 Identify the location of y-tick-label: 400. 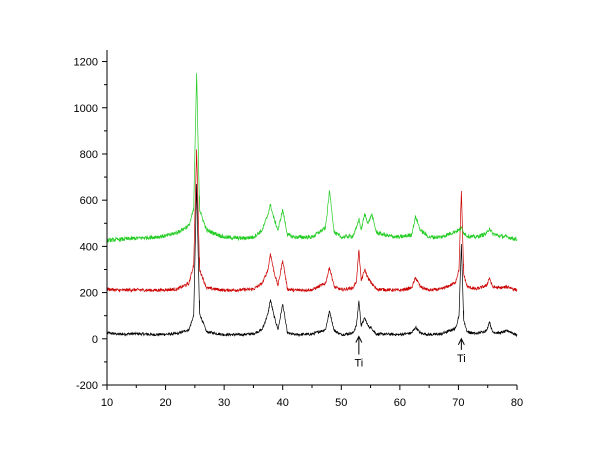
(89, 247).